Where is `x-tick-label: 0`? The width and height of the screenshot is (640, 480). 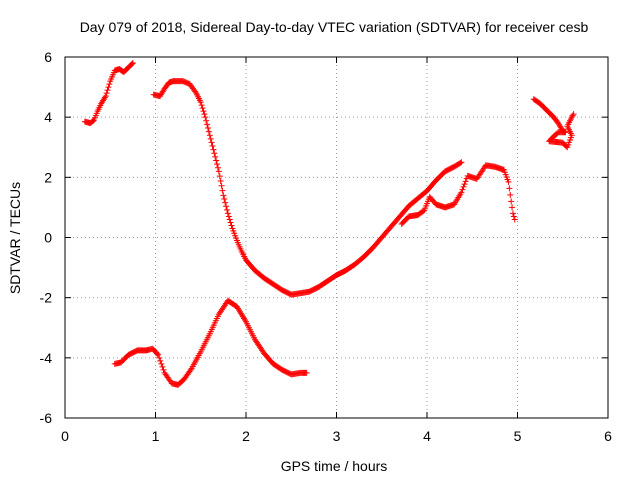
x-tick-label: 0 is located at coordinates (65, 436).